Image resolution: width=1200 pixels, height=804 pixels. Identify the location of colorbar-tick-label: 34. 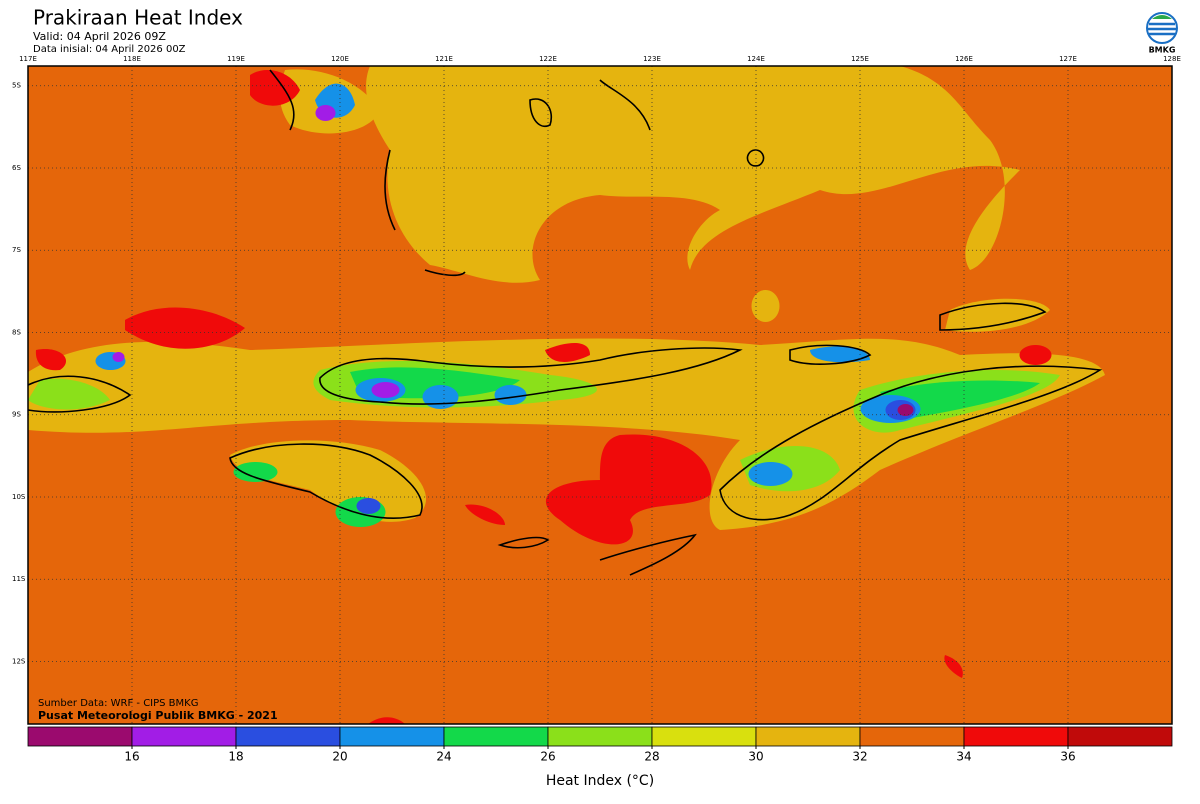
(963, 757).